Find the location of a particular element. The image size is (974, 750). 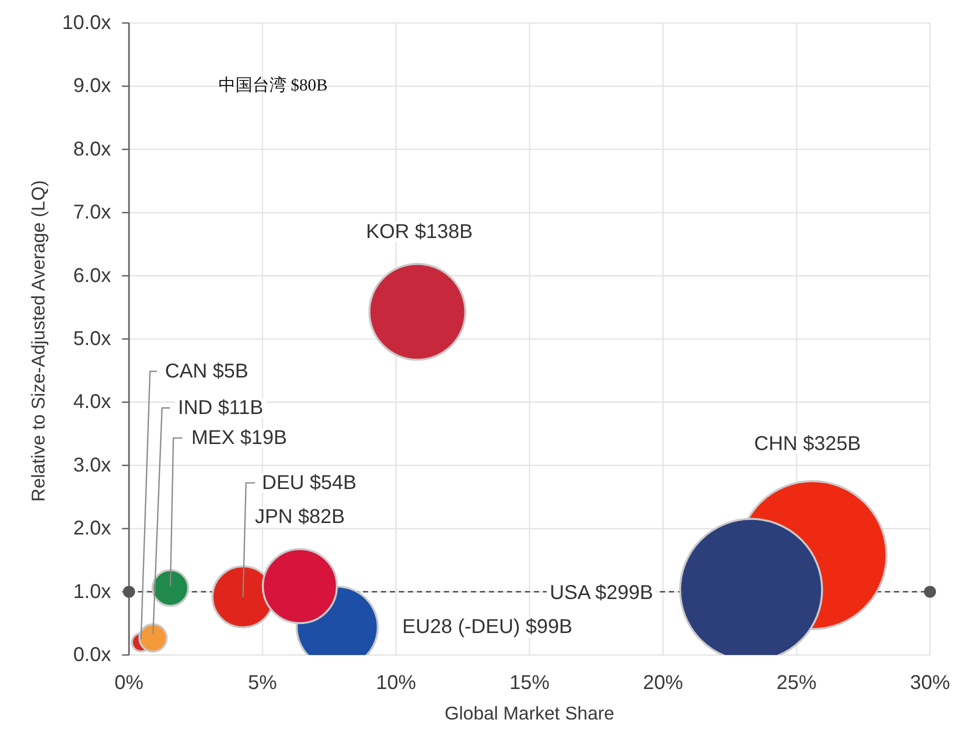

y-tick-label: 5.0x is located at coordinates (92, 339).